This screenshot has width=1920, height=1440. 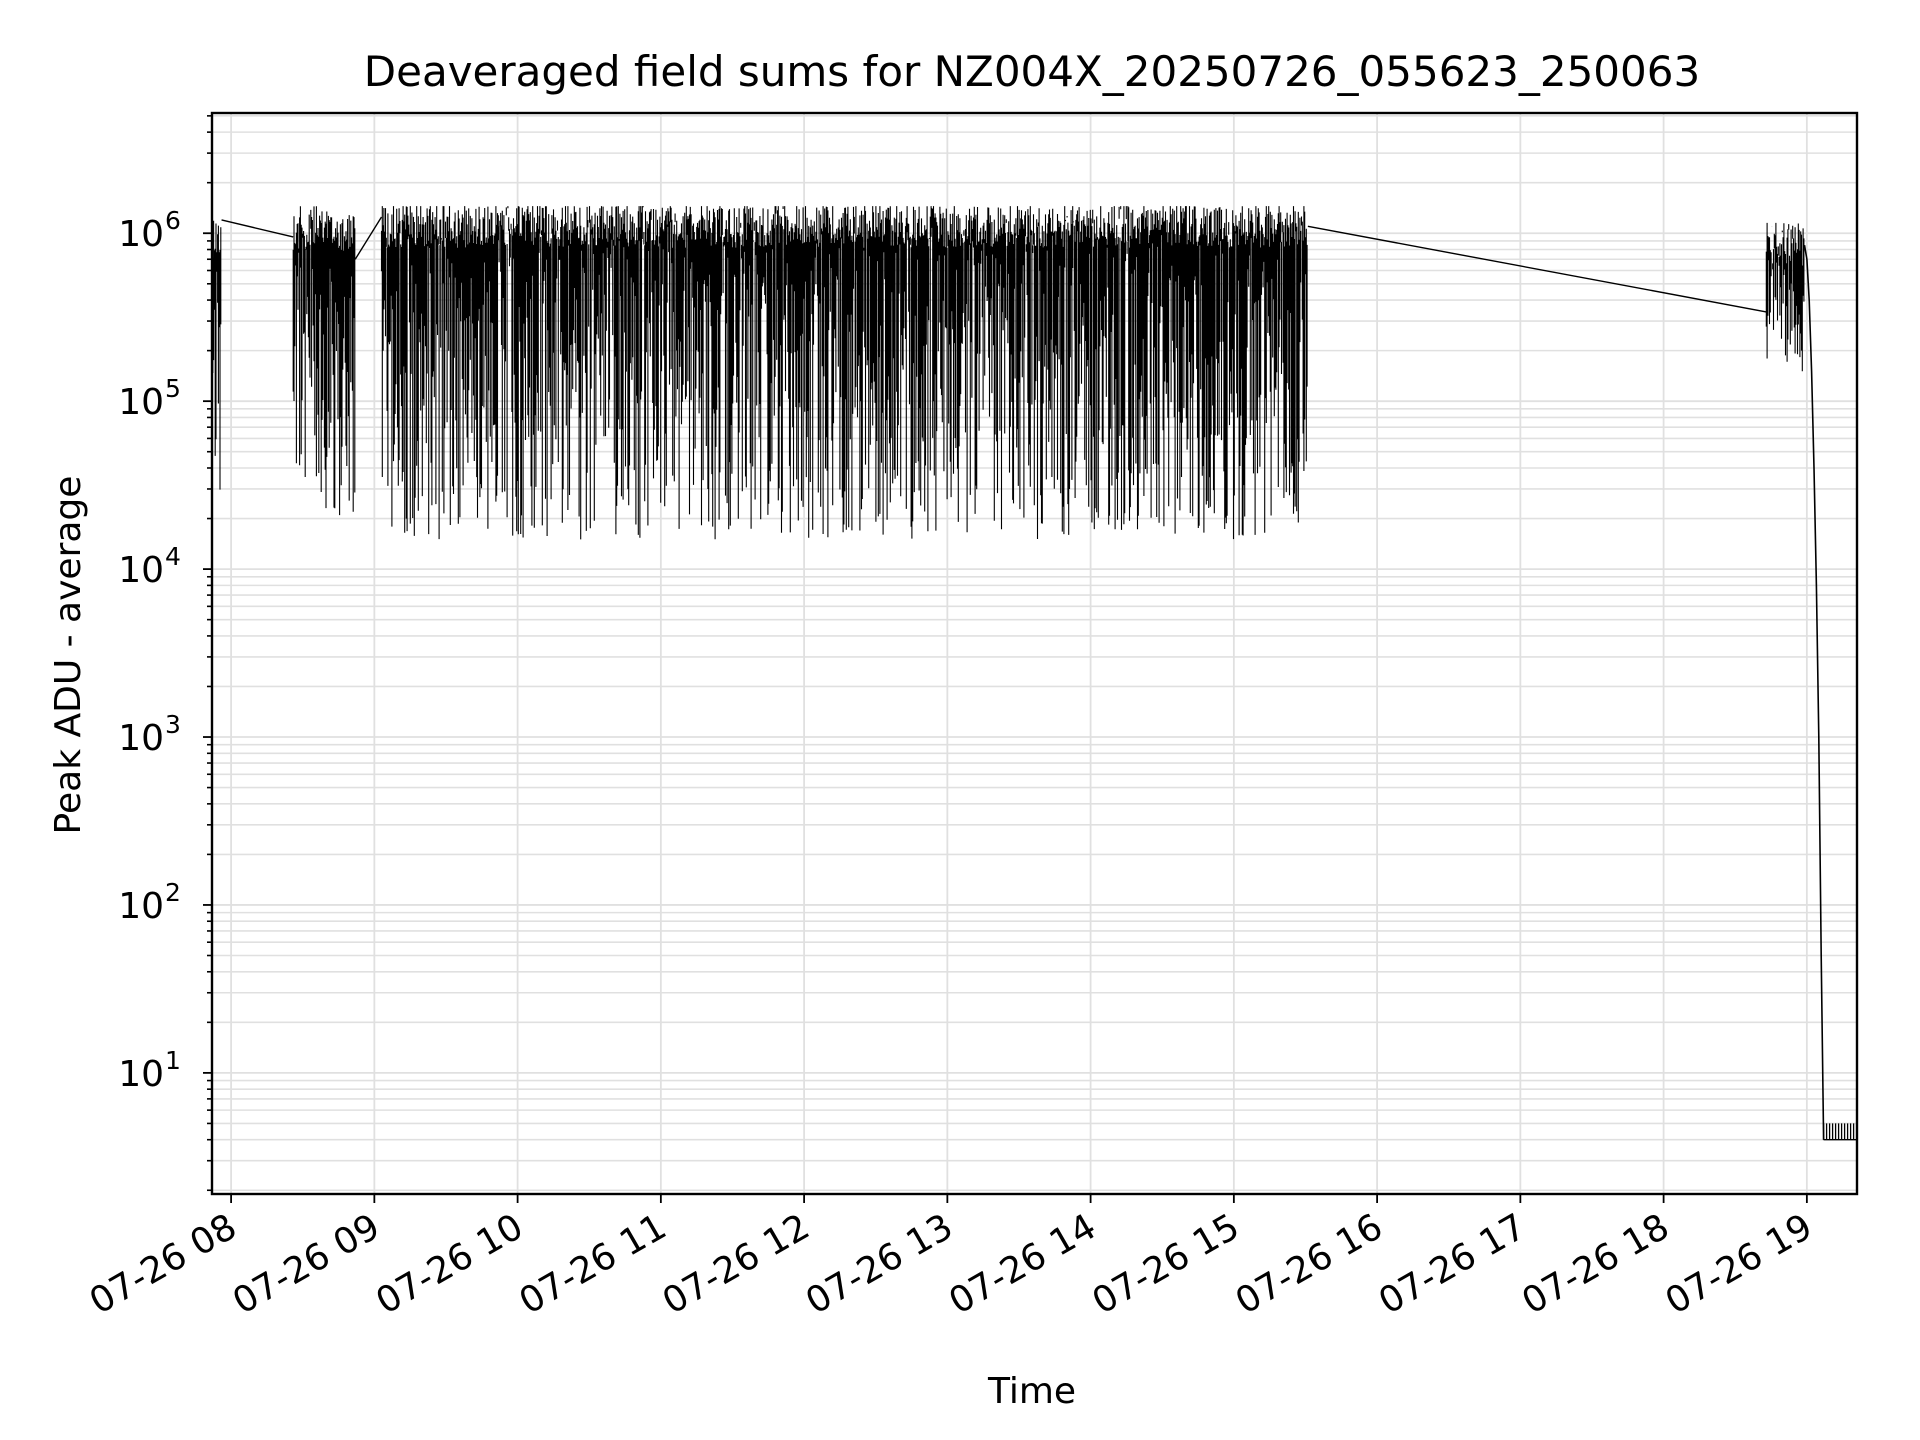 I want to click on floor-segment, so click(x=1840, y=1132).